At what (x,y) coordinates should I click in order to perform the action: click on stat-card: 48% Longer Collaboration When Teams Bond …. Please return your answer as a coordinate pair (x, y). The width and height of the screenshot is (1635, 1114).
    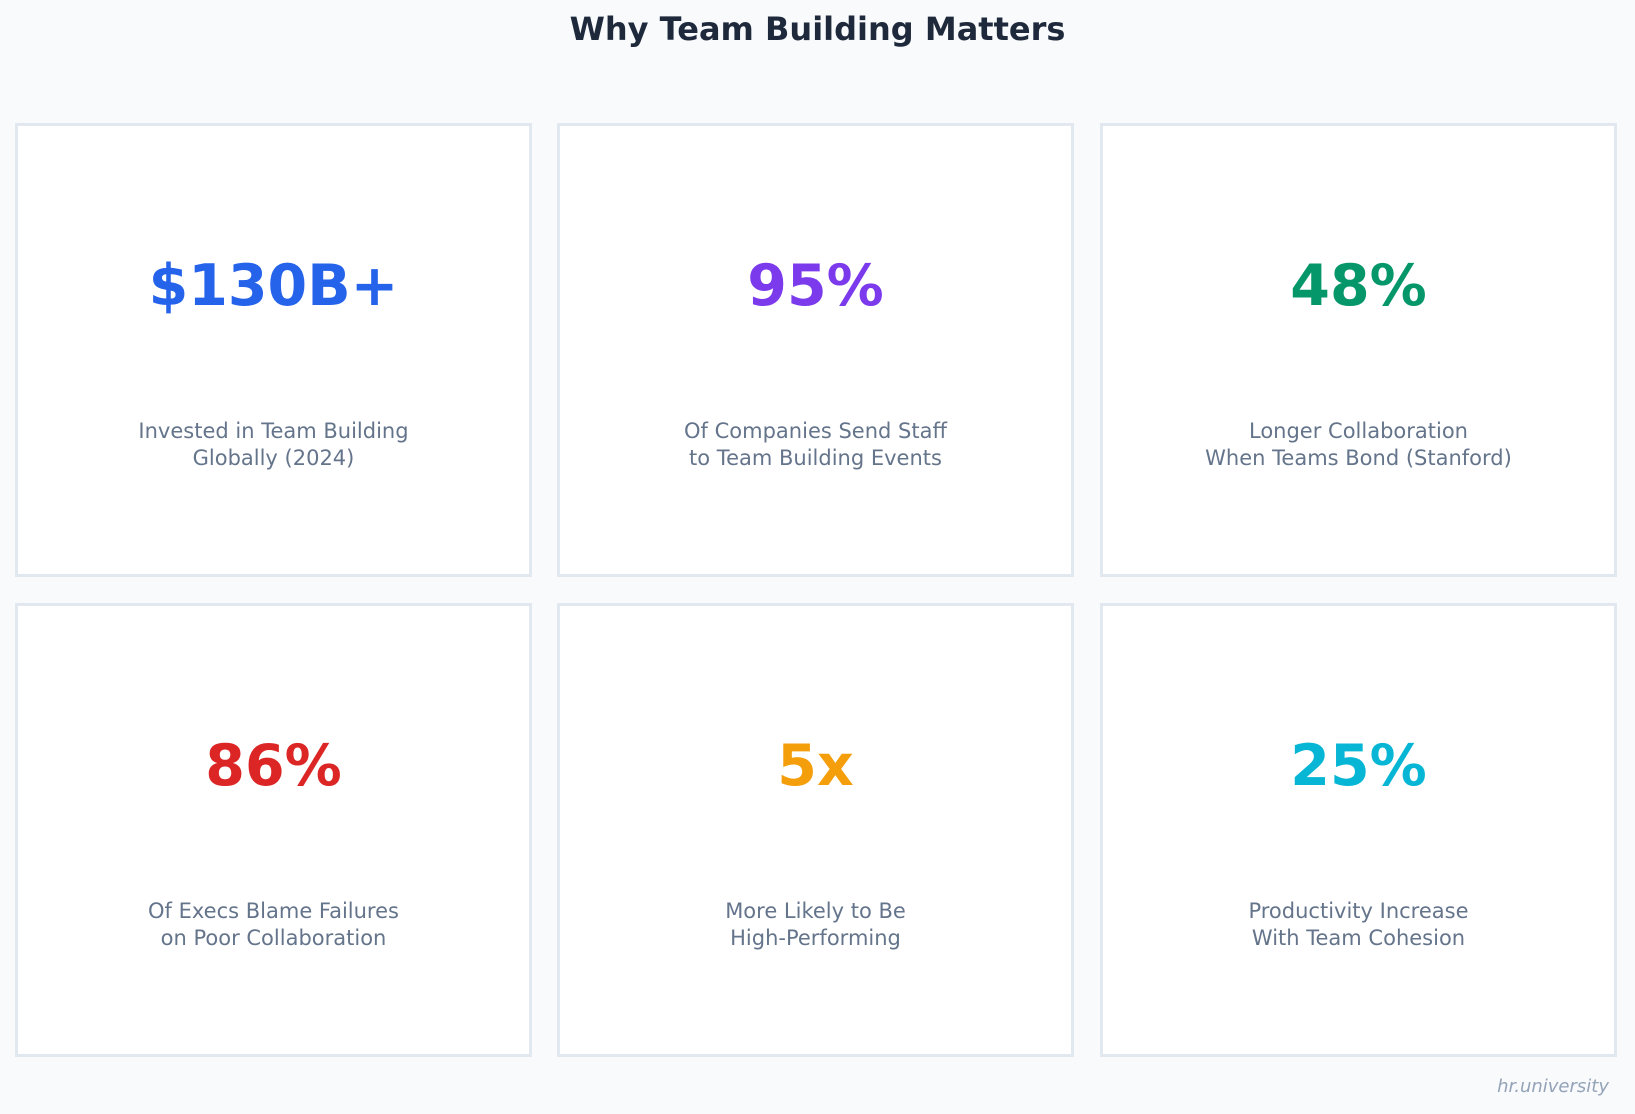
    Looking at the image, I should click on (1358, 350).